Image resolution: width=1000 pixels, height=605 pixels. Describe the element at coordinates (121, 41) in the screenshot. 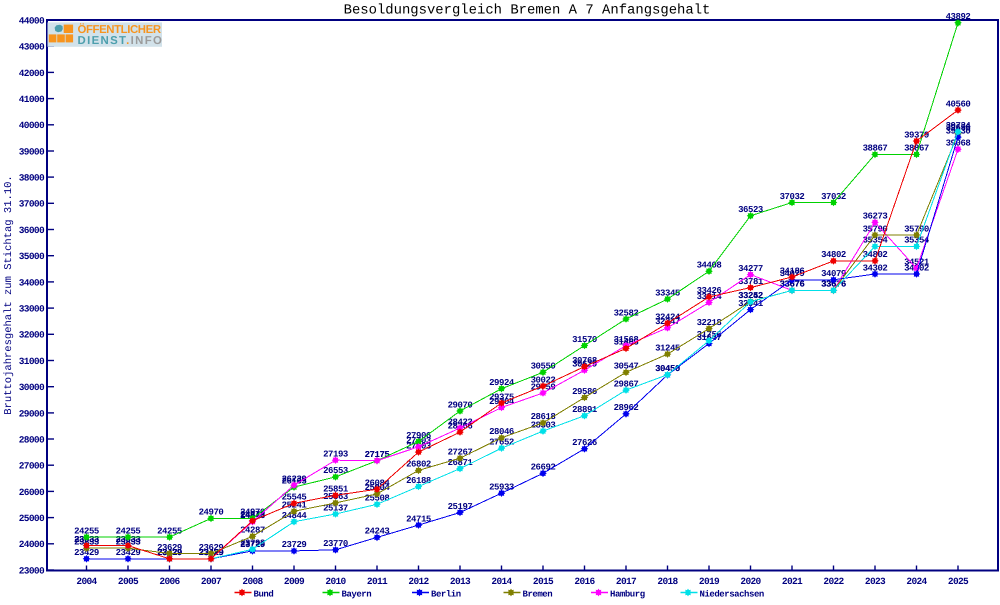

I see `svg-text: DIENST.INFO` at that location.